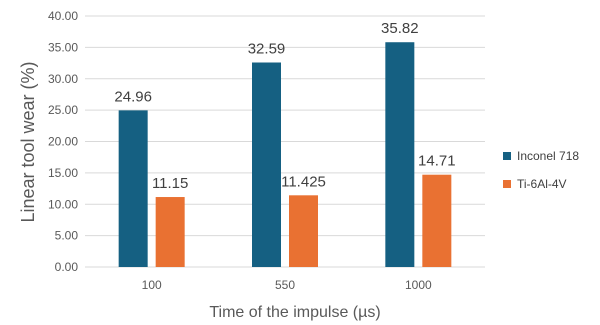 This screenshot has height=325, width=600. Describe the element at coordinates (418, 285) in the screenshot. I see `x-tick-label: 1000` at that location.